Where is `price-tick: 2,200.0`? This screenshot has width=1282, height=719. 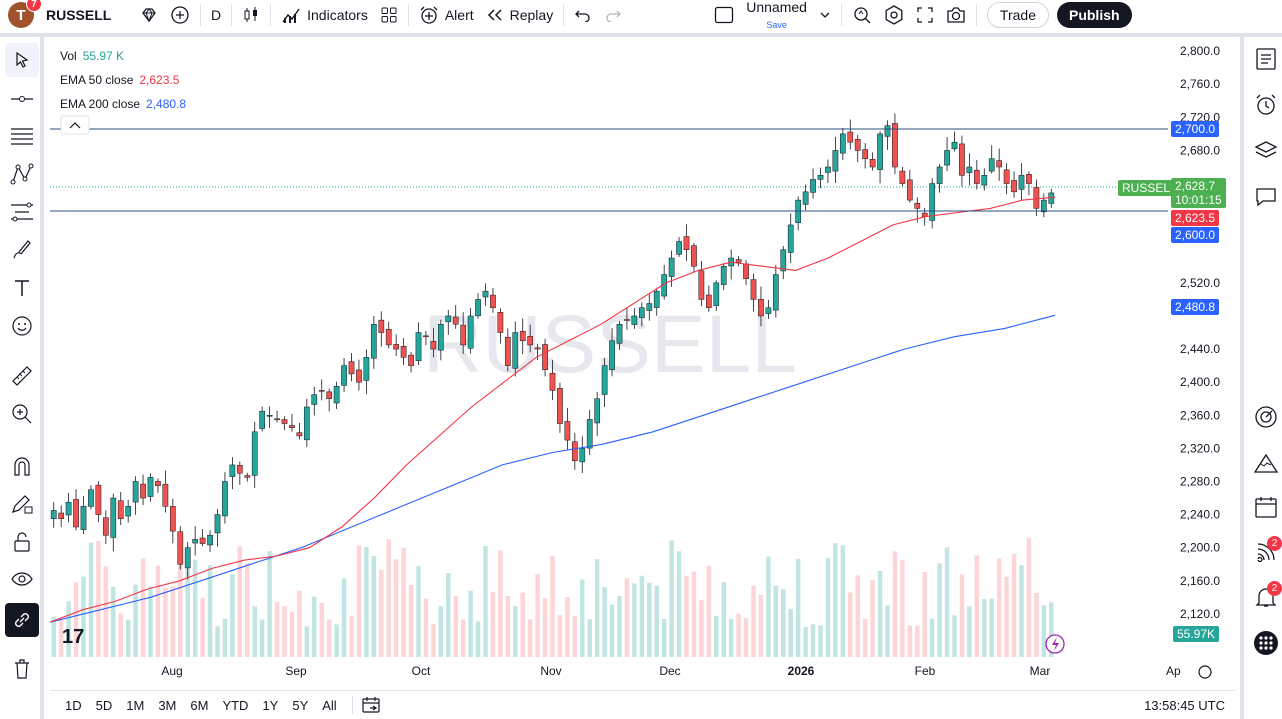
price-tick: 2,200.0 is located at coordinates (1200, 548).